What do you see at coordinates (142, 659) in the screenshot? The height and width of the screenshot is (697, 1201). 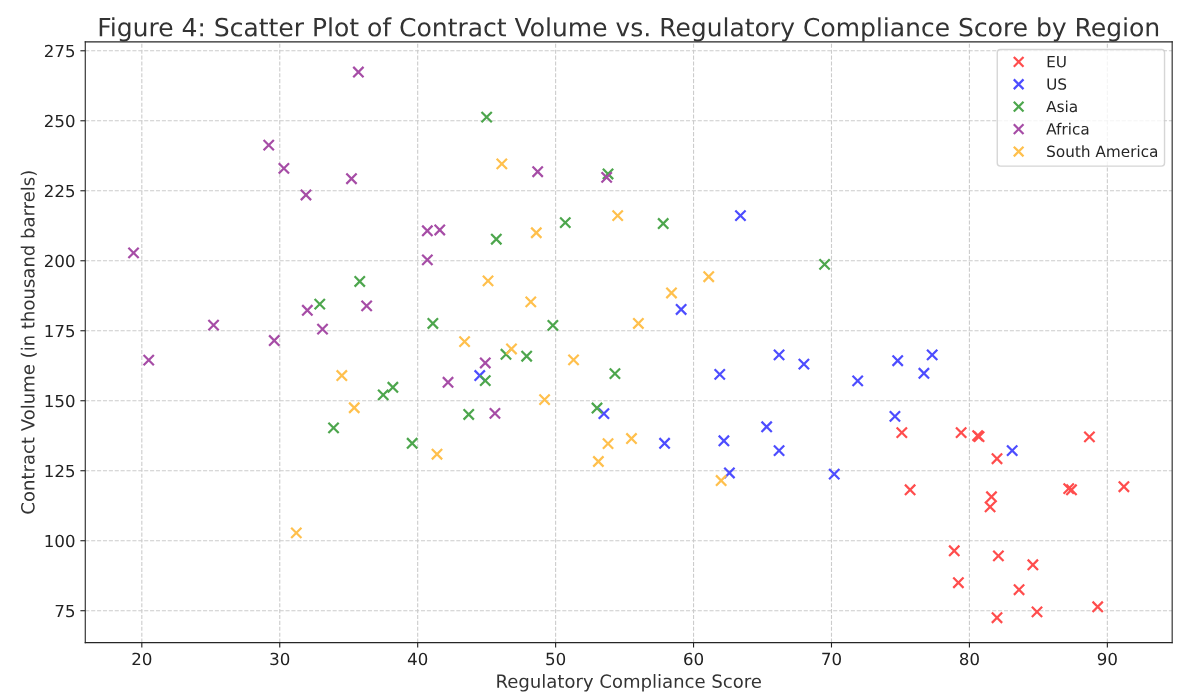 I see `x-tick-label: 20` at bounding box center [142, 659].